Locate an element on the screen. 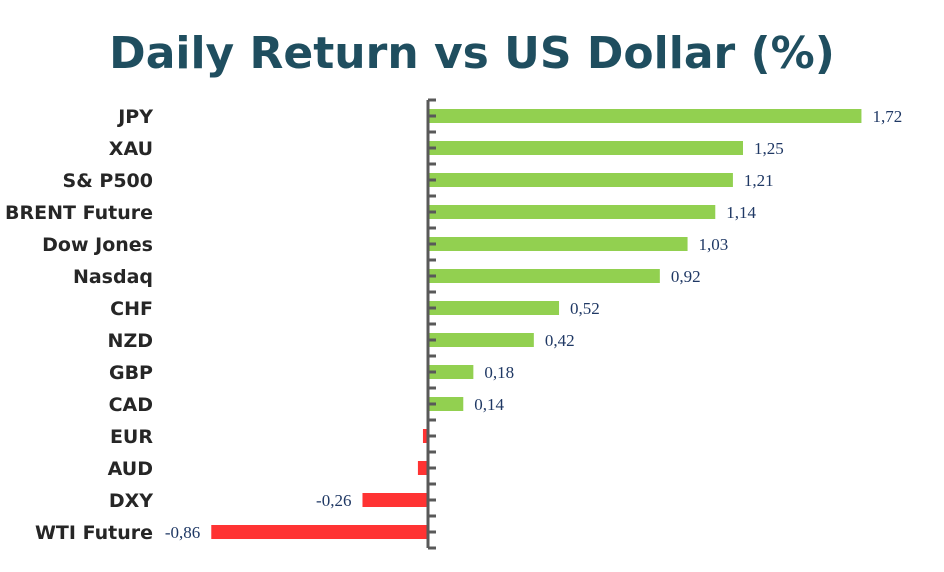 The width and height of the screenshot is (944, 572). data-label: 1,72 is located at coordinates (887, 116).